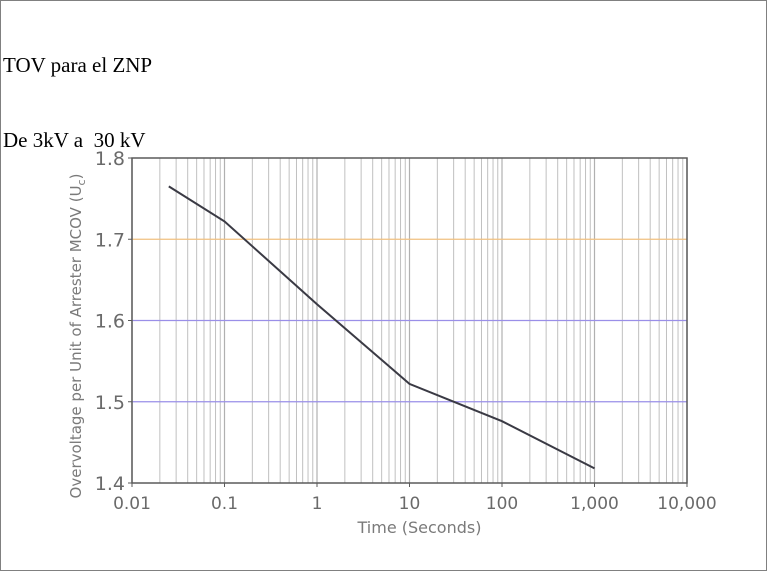 This screenshot has width=767, height=571. I want to click on x-tick-label: 100, so click(502, 504).